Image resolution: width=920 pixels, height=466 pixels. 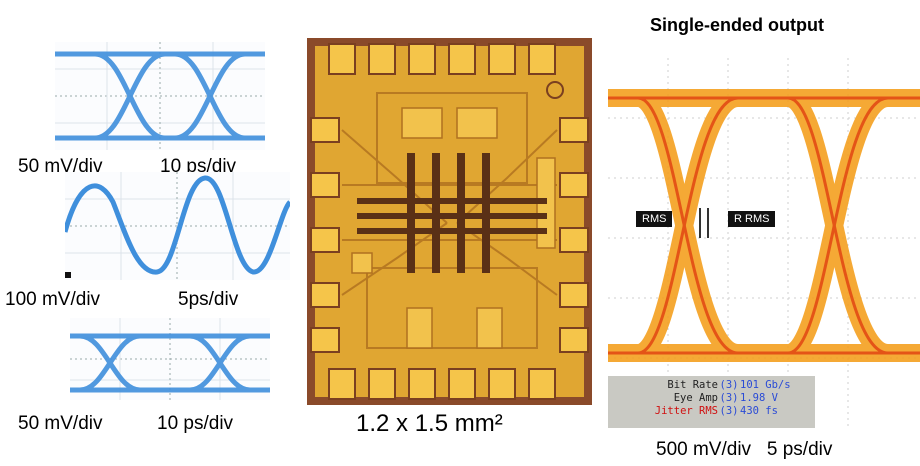 What do you see at coordinates (60, 166) in the screenshot?
I see `scope-top-vdiv: 50 mV/div` at bounding box center [60, 166].